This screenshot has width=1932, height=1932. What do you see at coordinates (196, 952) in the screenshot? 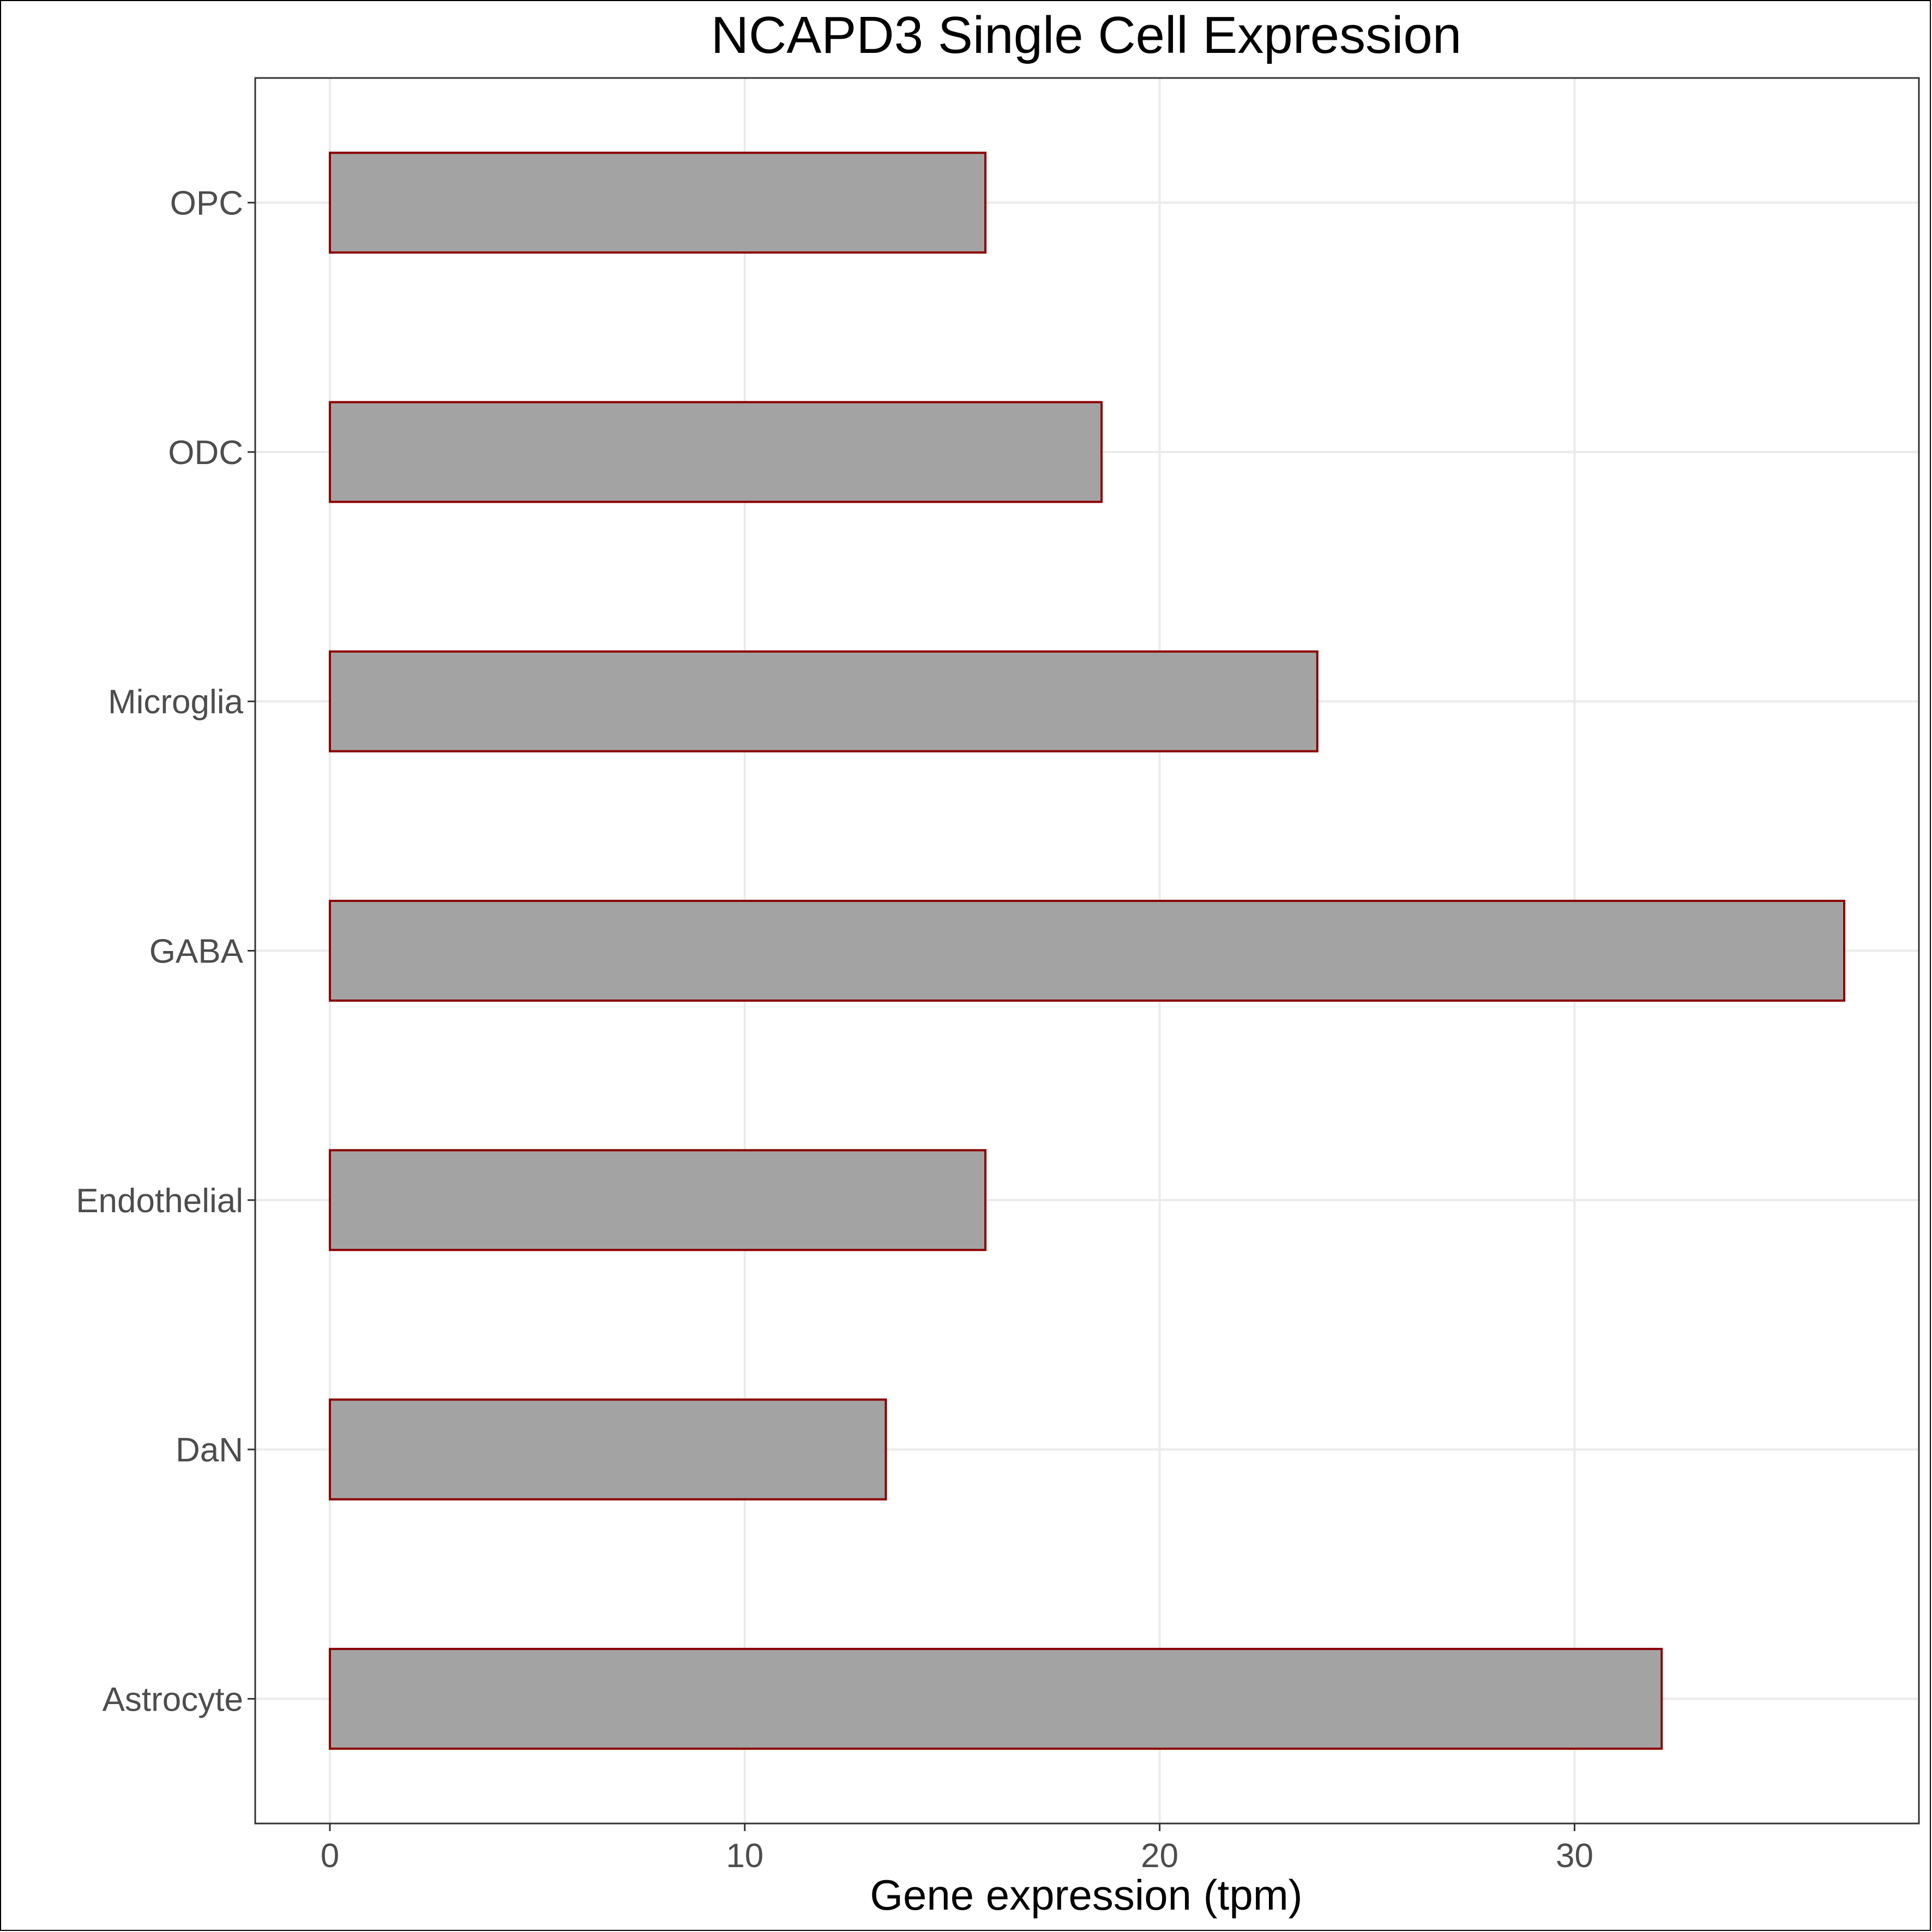
I see `y-tick-label: GABA` at bounding box center [196, 952].